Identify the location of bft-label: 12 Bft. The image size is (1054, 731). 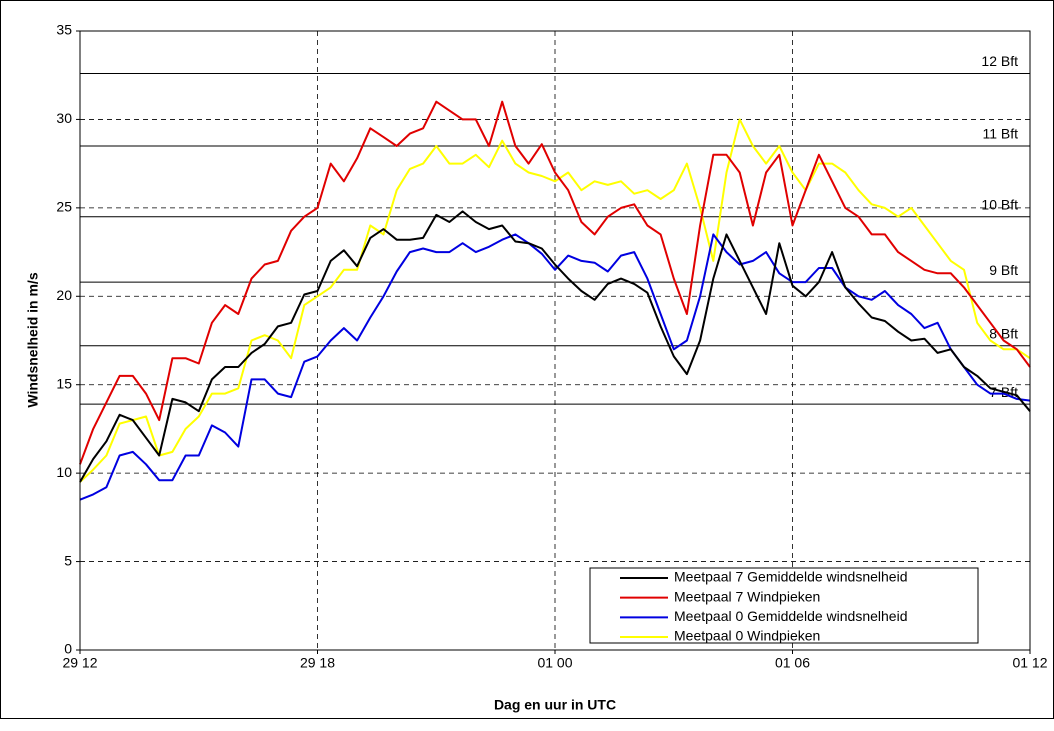
(999, 61).